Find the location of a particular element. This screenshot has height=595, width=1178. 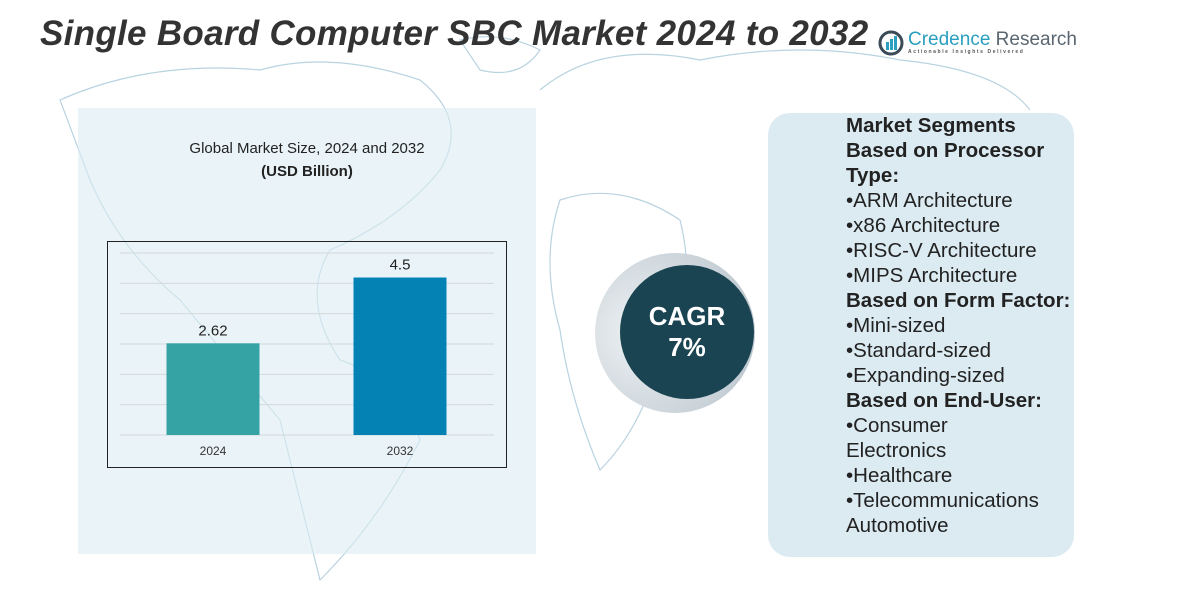

segment-item: •Healthcare is located at coordinates (899, 475).